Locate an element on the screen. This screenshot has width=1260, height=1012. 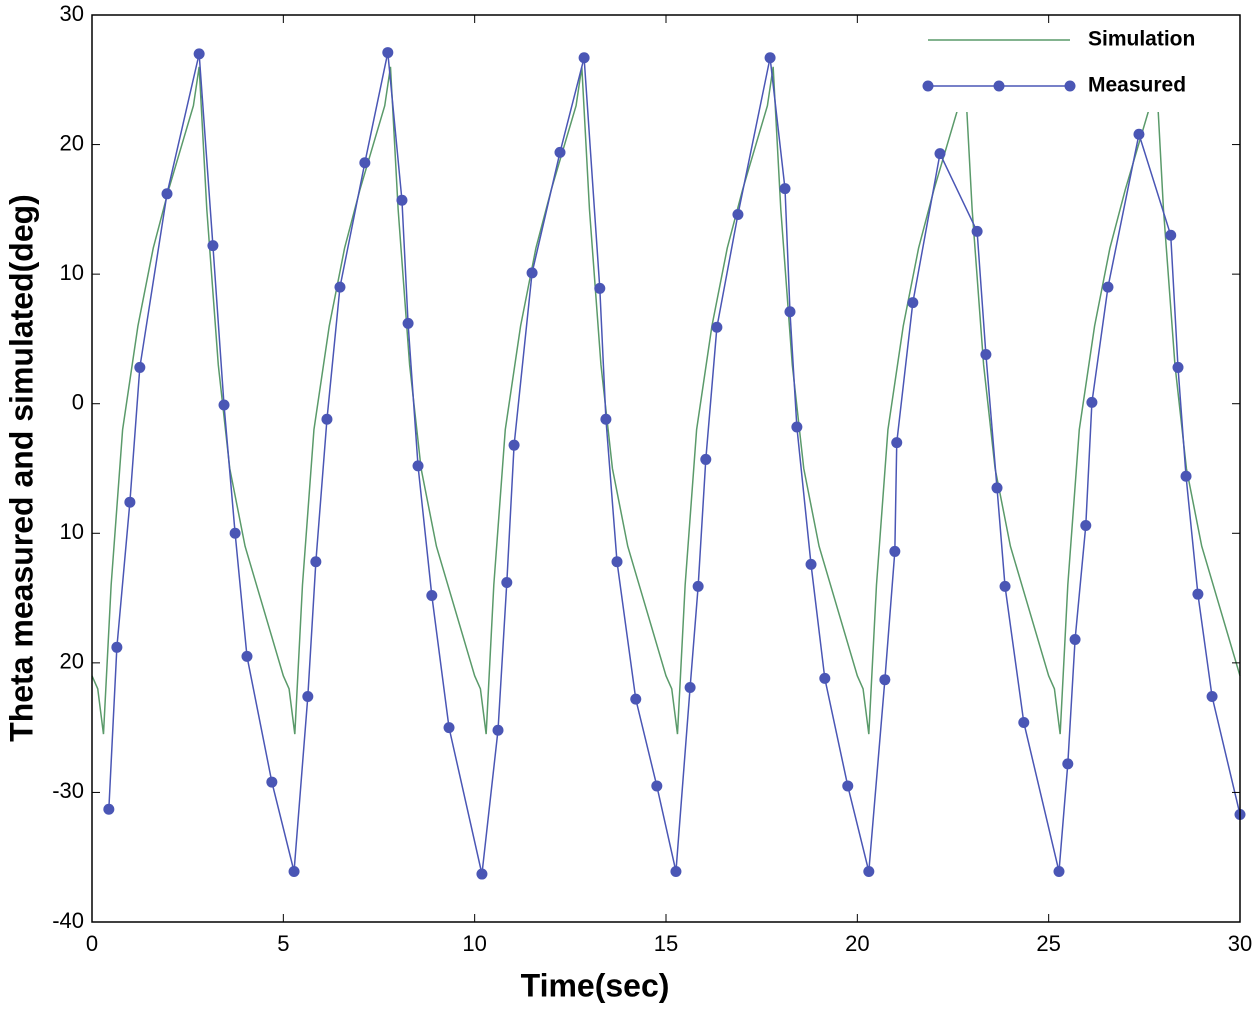
legend-label: Measured is located at coordinates (1137, 85).